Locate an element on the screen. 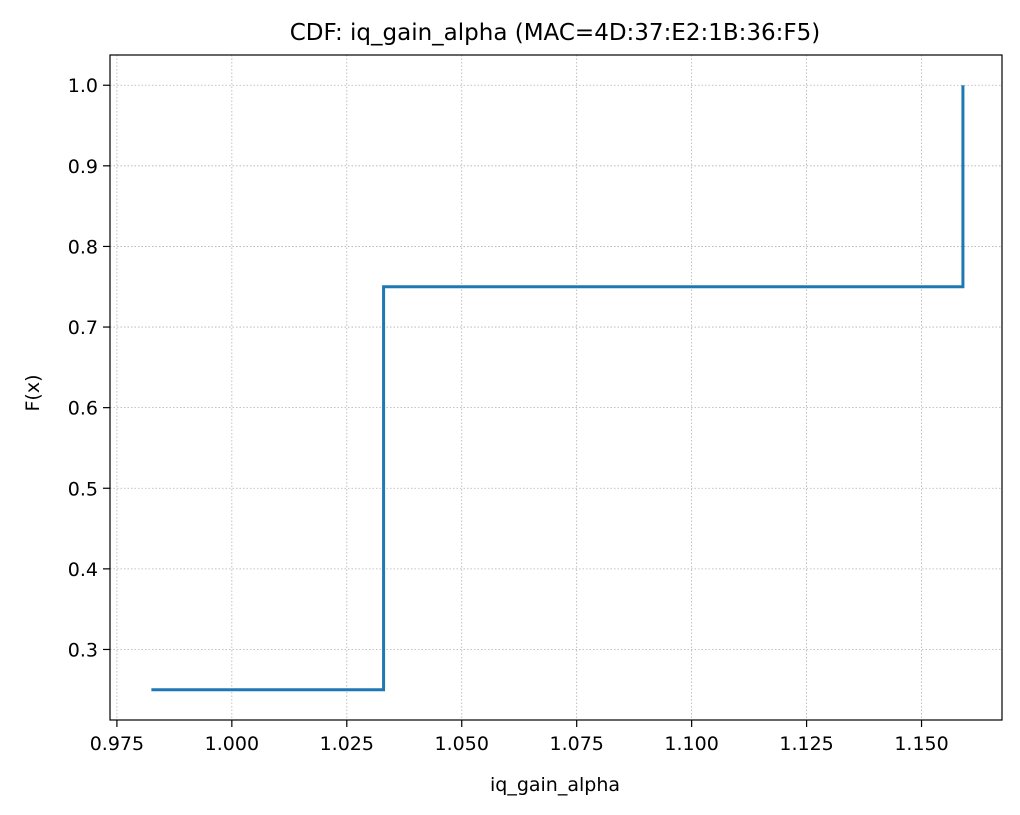 The image size is (1020, 815). x-tick-label: 1.000 is located at coordinates (232, 744).